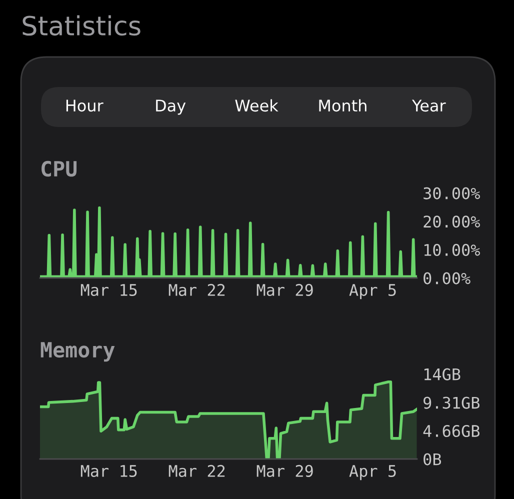 This screenshot has width=514, height=499. What do you see at coordinates (85, 106) in the screenshot?
I see `text: Hour` at bounding box center [85, 106].